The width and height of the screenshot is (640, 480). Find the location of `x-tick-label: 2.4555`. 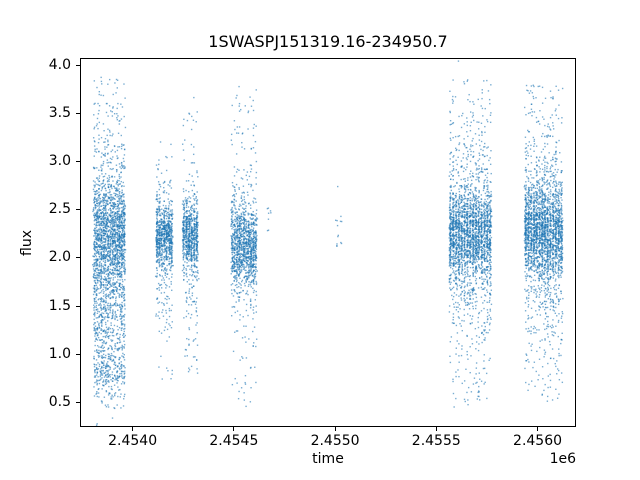

x-tick-label: 2.4555 is located at coordinates (436, 441).